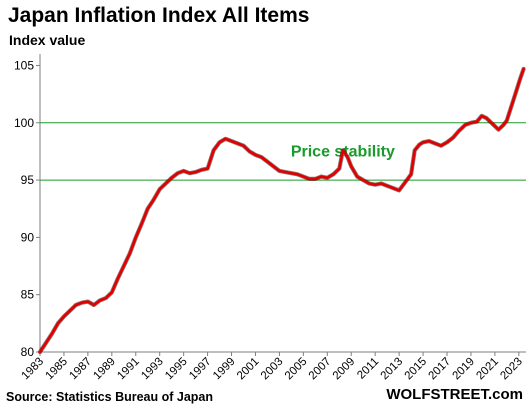 The height and width of the screenshot is (412, 529). What do you see at coordinates (159, 15) in the screenshot?
I see `chart-title: Japan Inflation Index All Items` at bounding box center [159, 15].